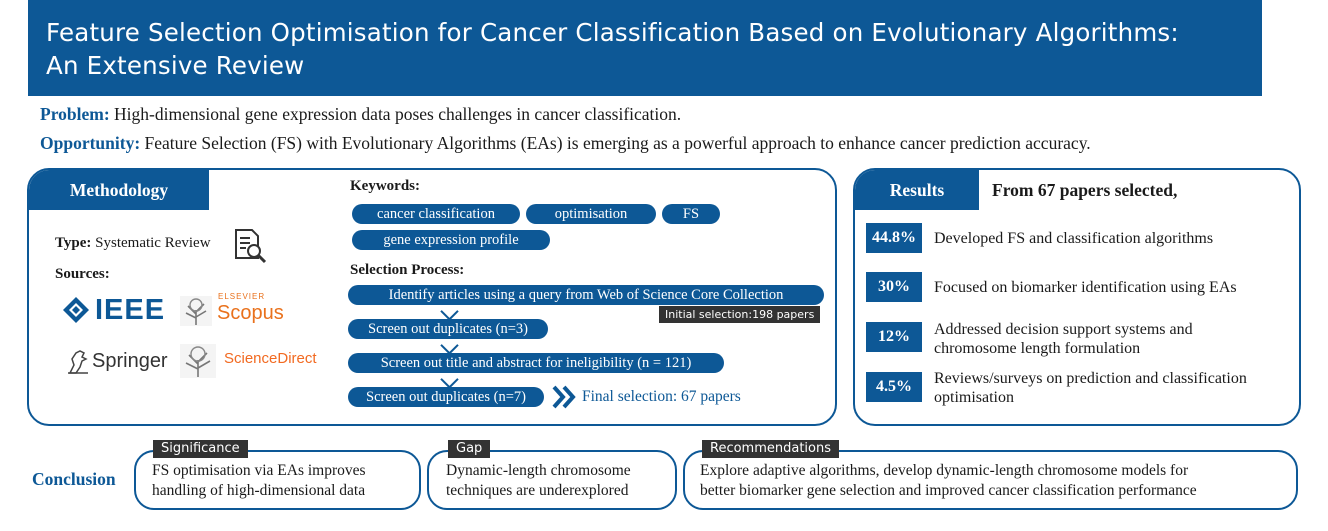  What do you see at coordinates (407, 270) in the screenshot?
I see `selection-process-heading: Selection Process:` at bounding box center [407, 270].